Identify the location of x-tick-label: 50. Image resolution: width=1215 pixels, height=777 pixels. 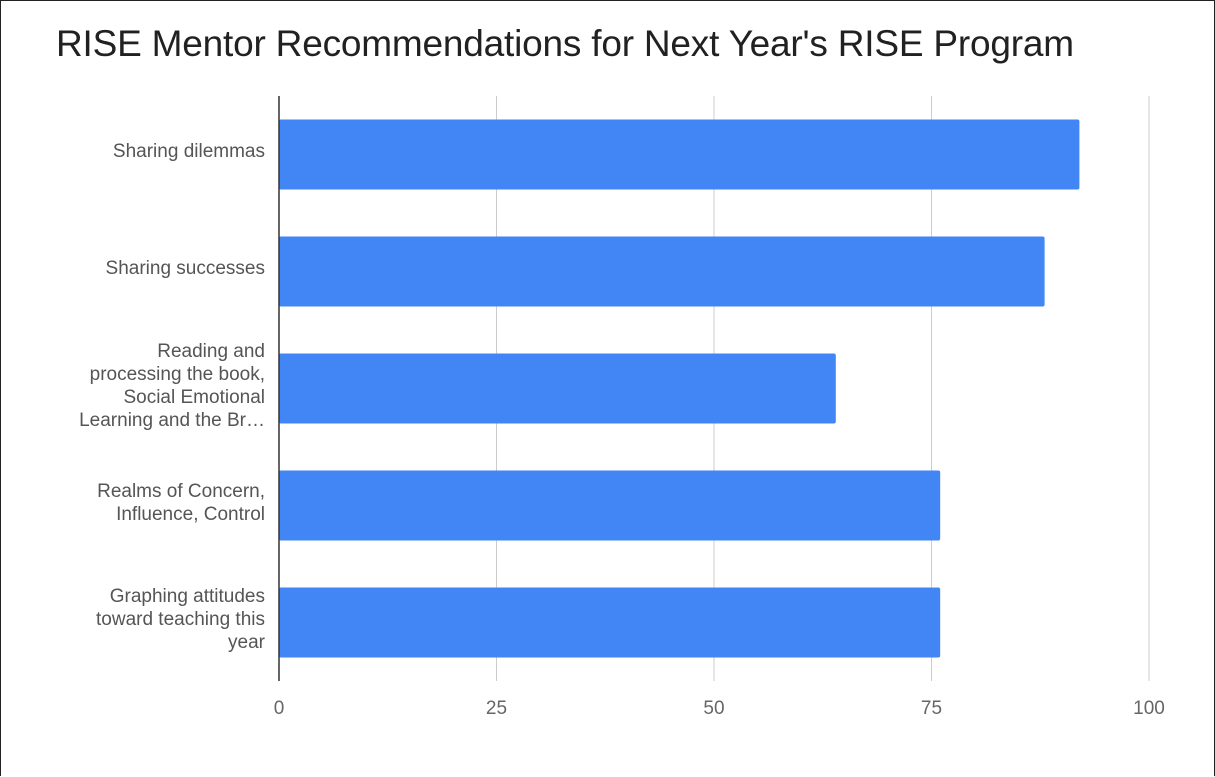
(714, 708).